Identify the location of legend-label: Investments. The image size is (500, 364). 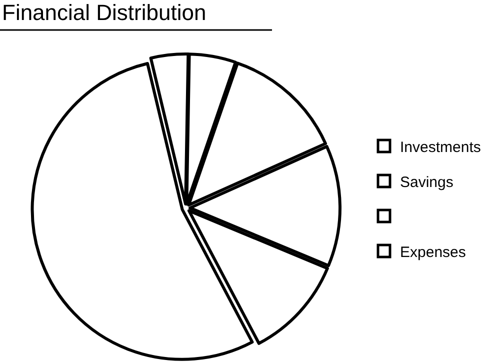
(440, 147).